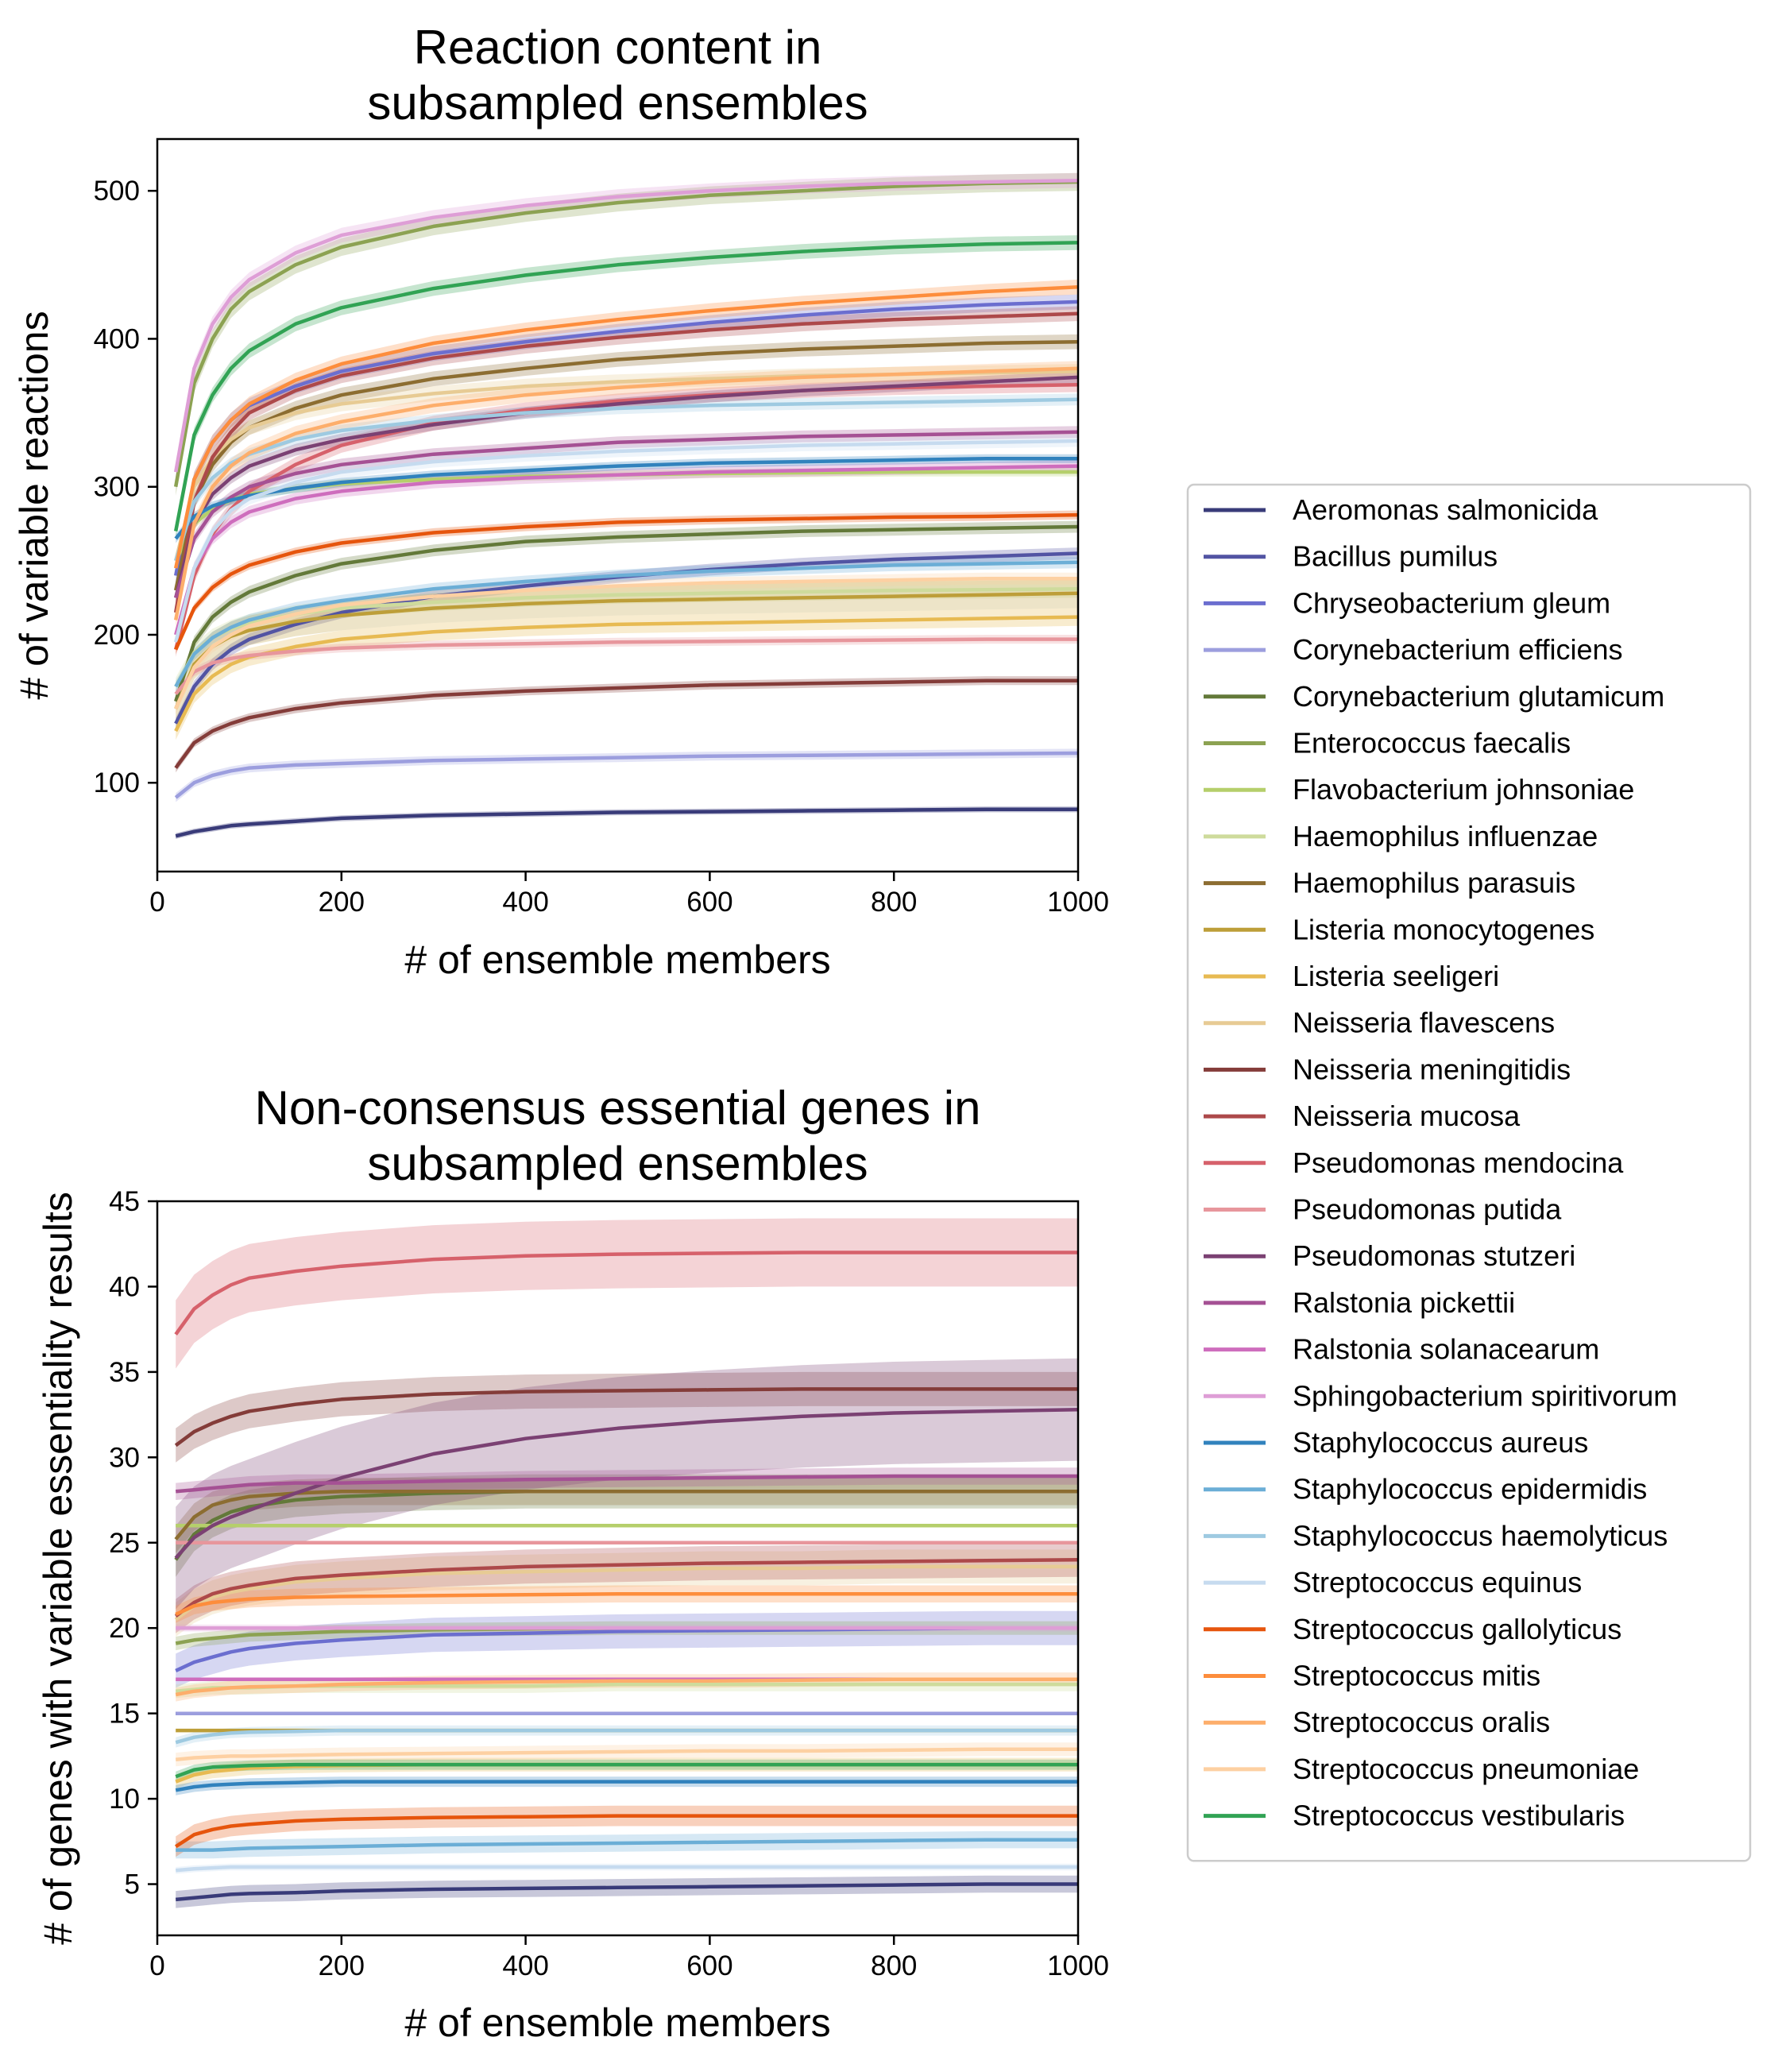 Image resolution: width=1778 pixels, height=2072 pixels. Describe the element at coordinates (1437, 1582) in the screenshot. I see `legend-label-streptococcus-equinus: Streptococcus equinus` at that location.